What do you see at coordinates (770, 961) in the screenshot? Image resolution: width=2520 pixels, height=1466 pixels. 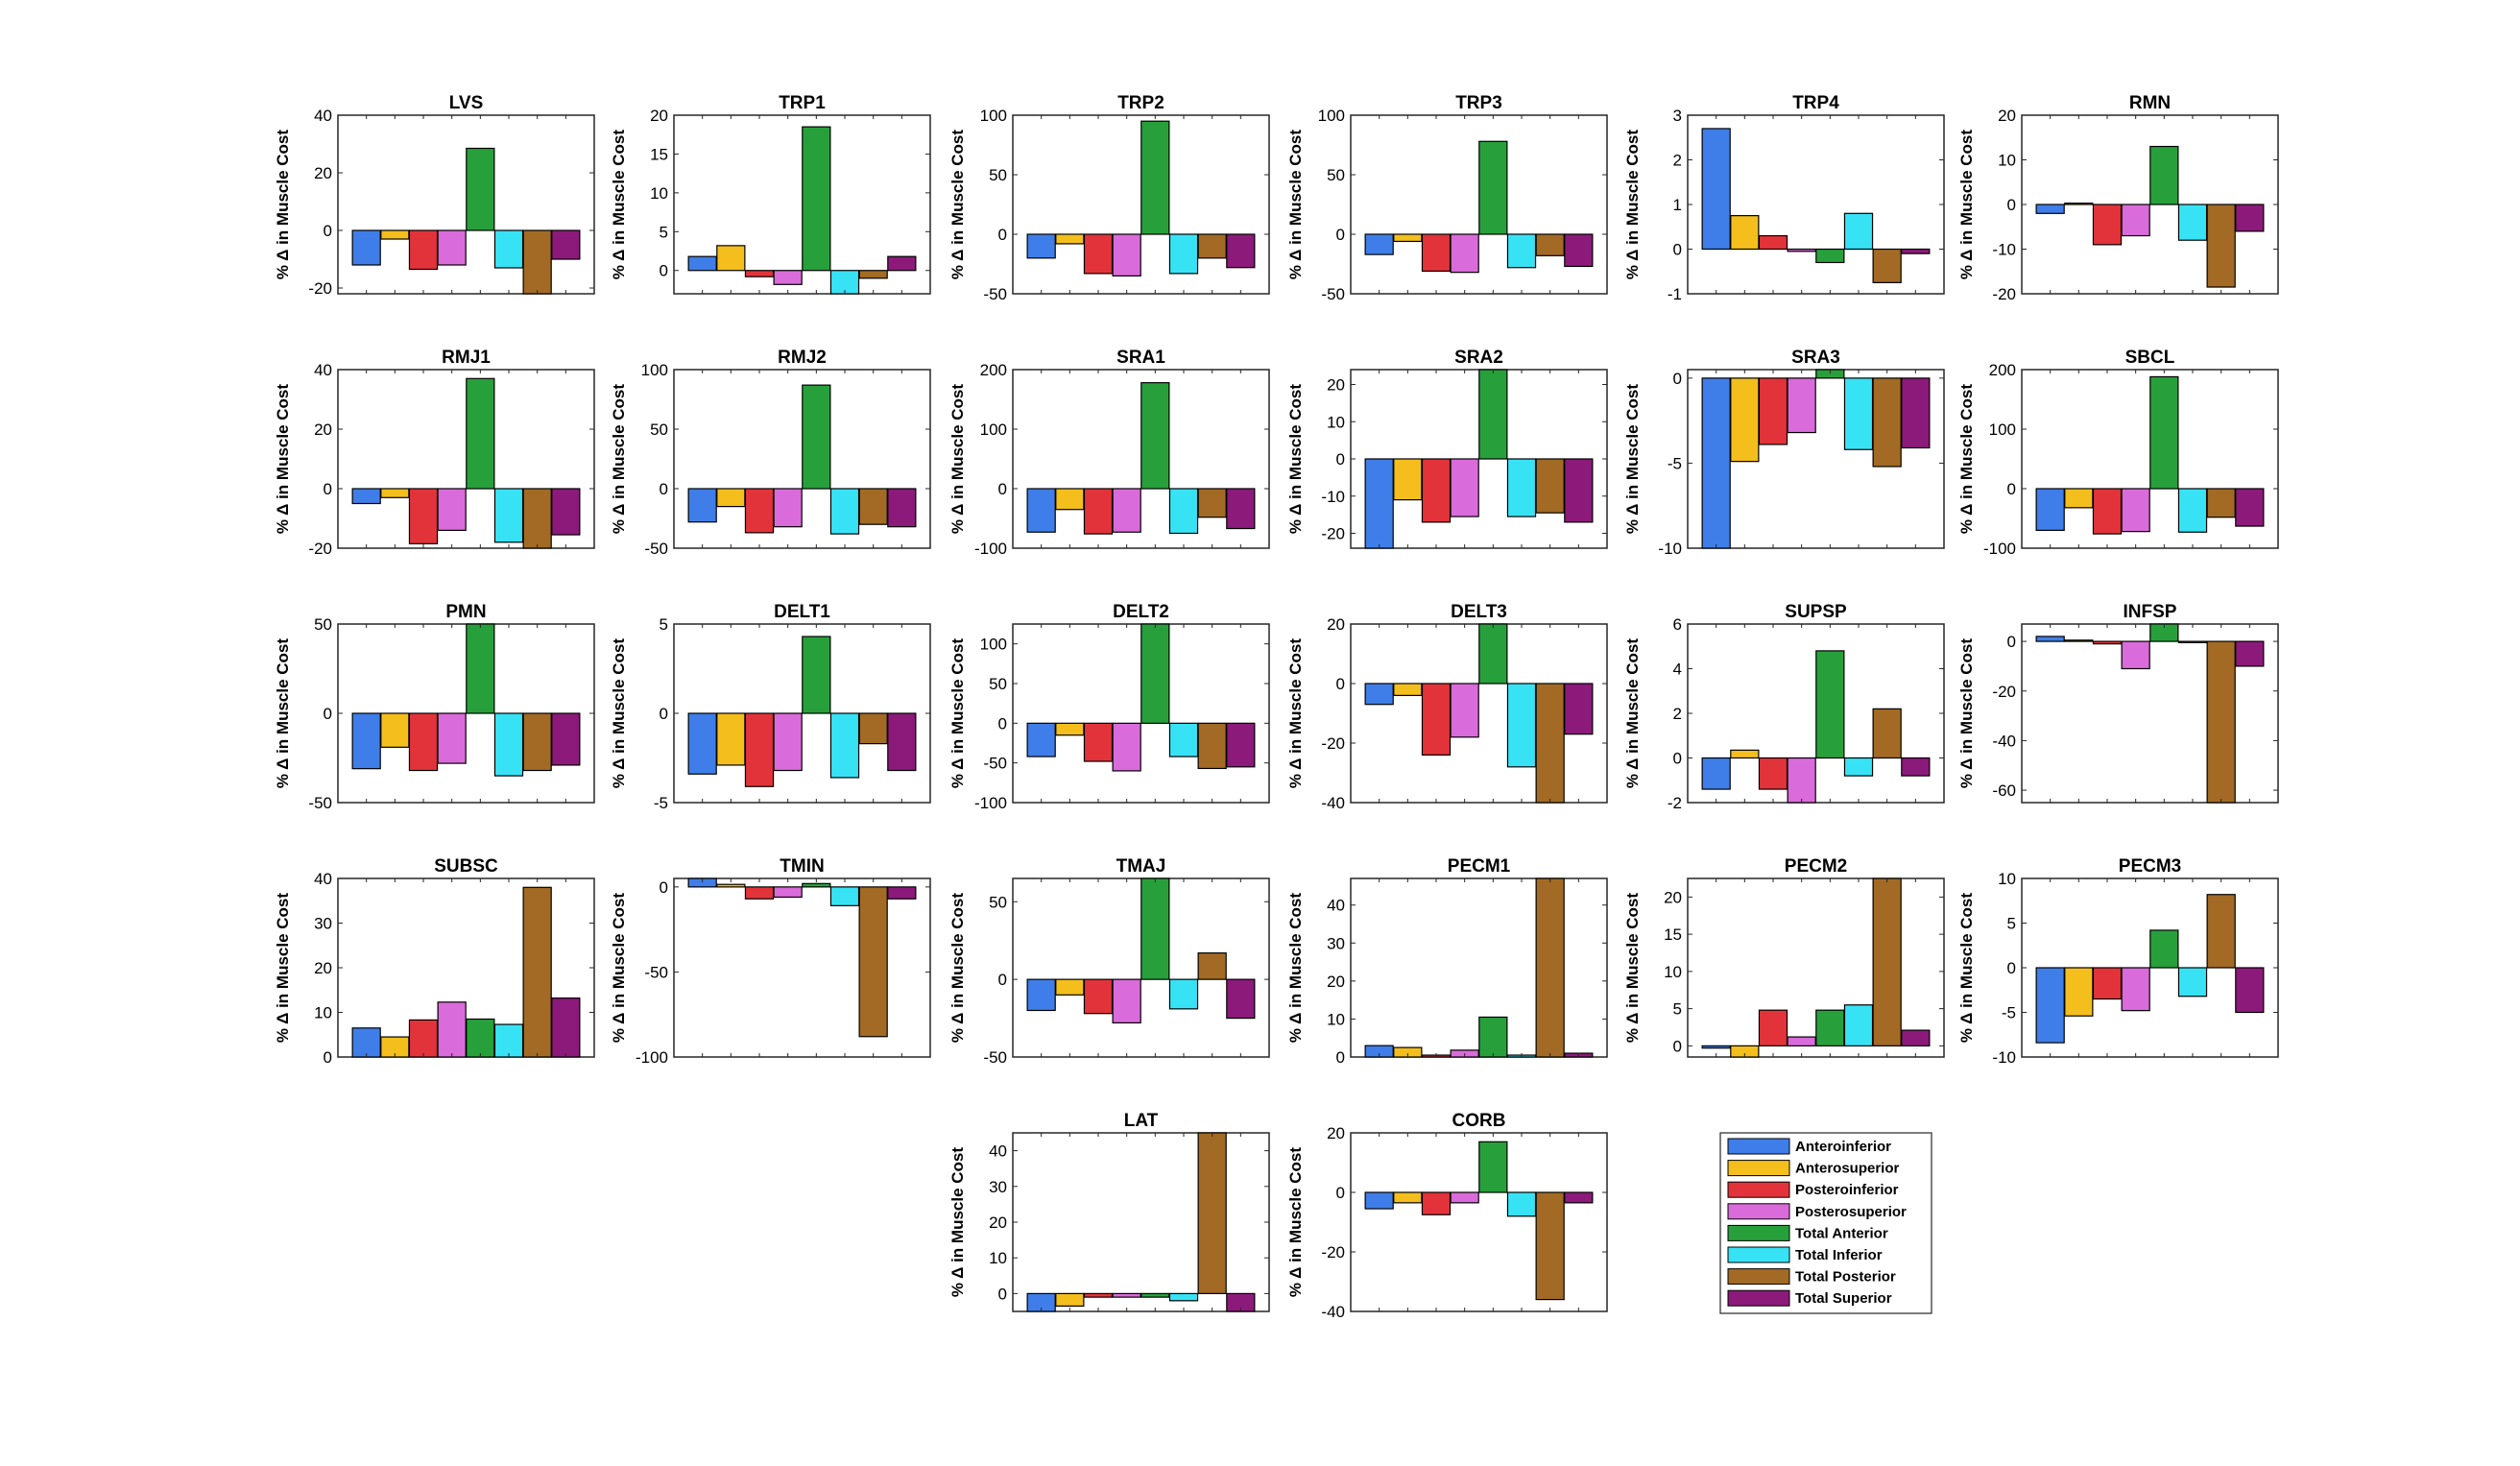 I see `subplot-tmin: -100 -50 0 TMIN % Δ in Muscle Cost` at bounding box center [770, 961].